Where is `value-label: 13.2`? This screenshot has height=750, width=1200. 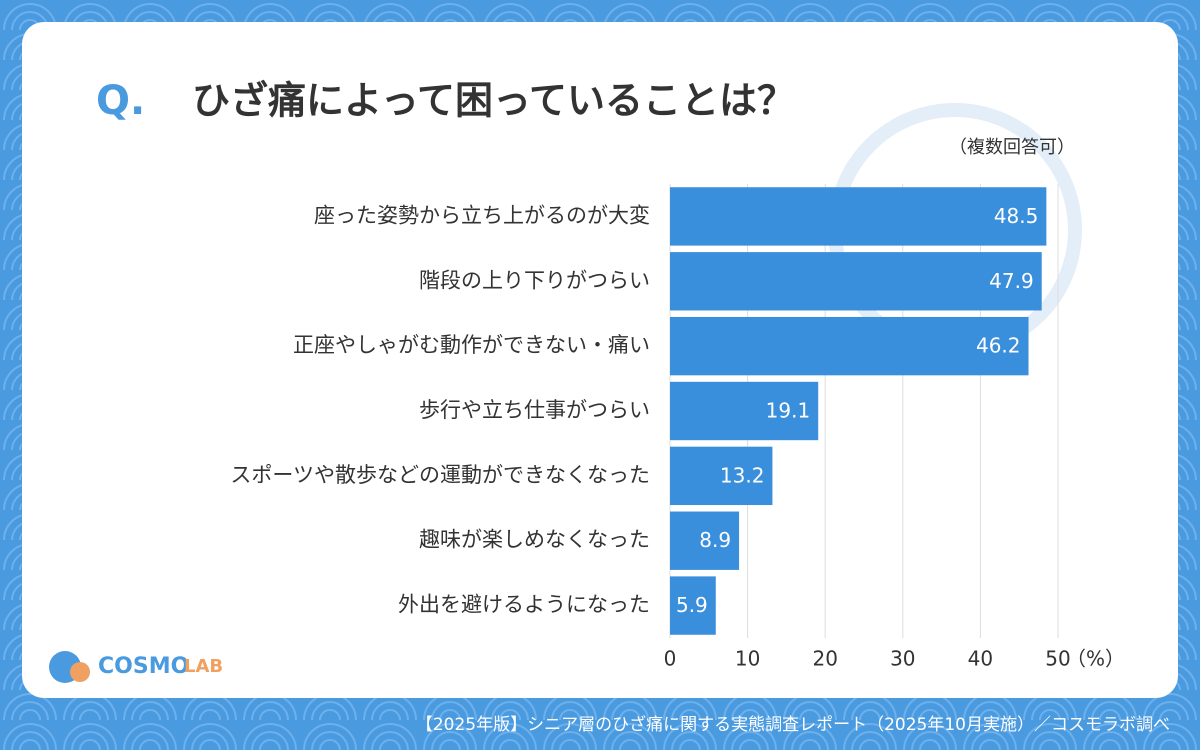 value-label: 13.2 is located at coordinates (742, 475).